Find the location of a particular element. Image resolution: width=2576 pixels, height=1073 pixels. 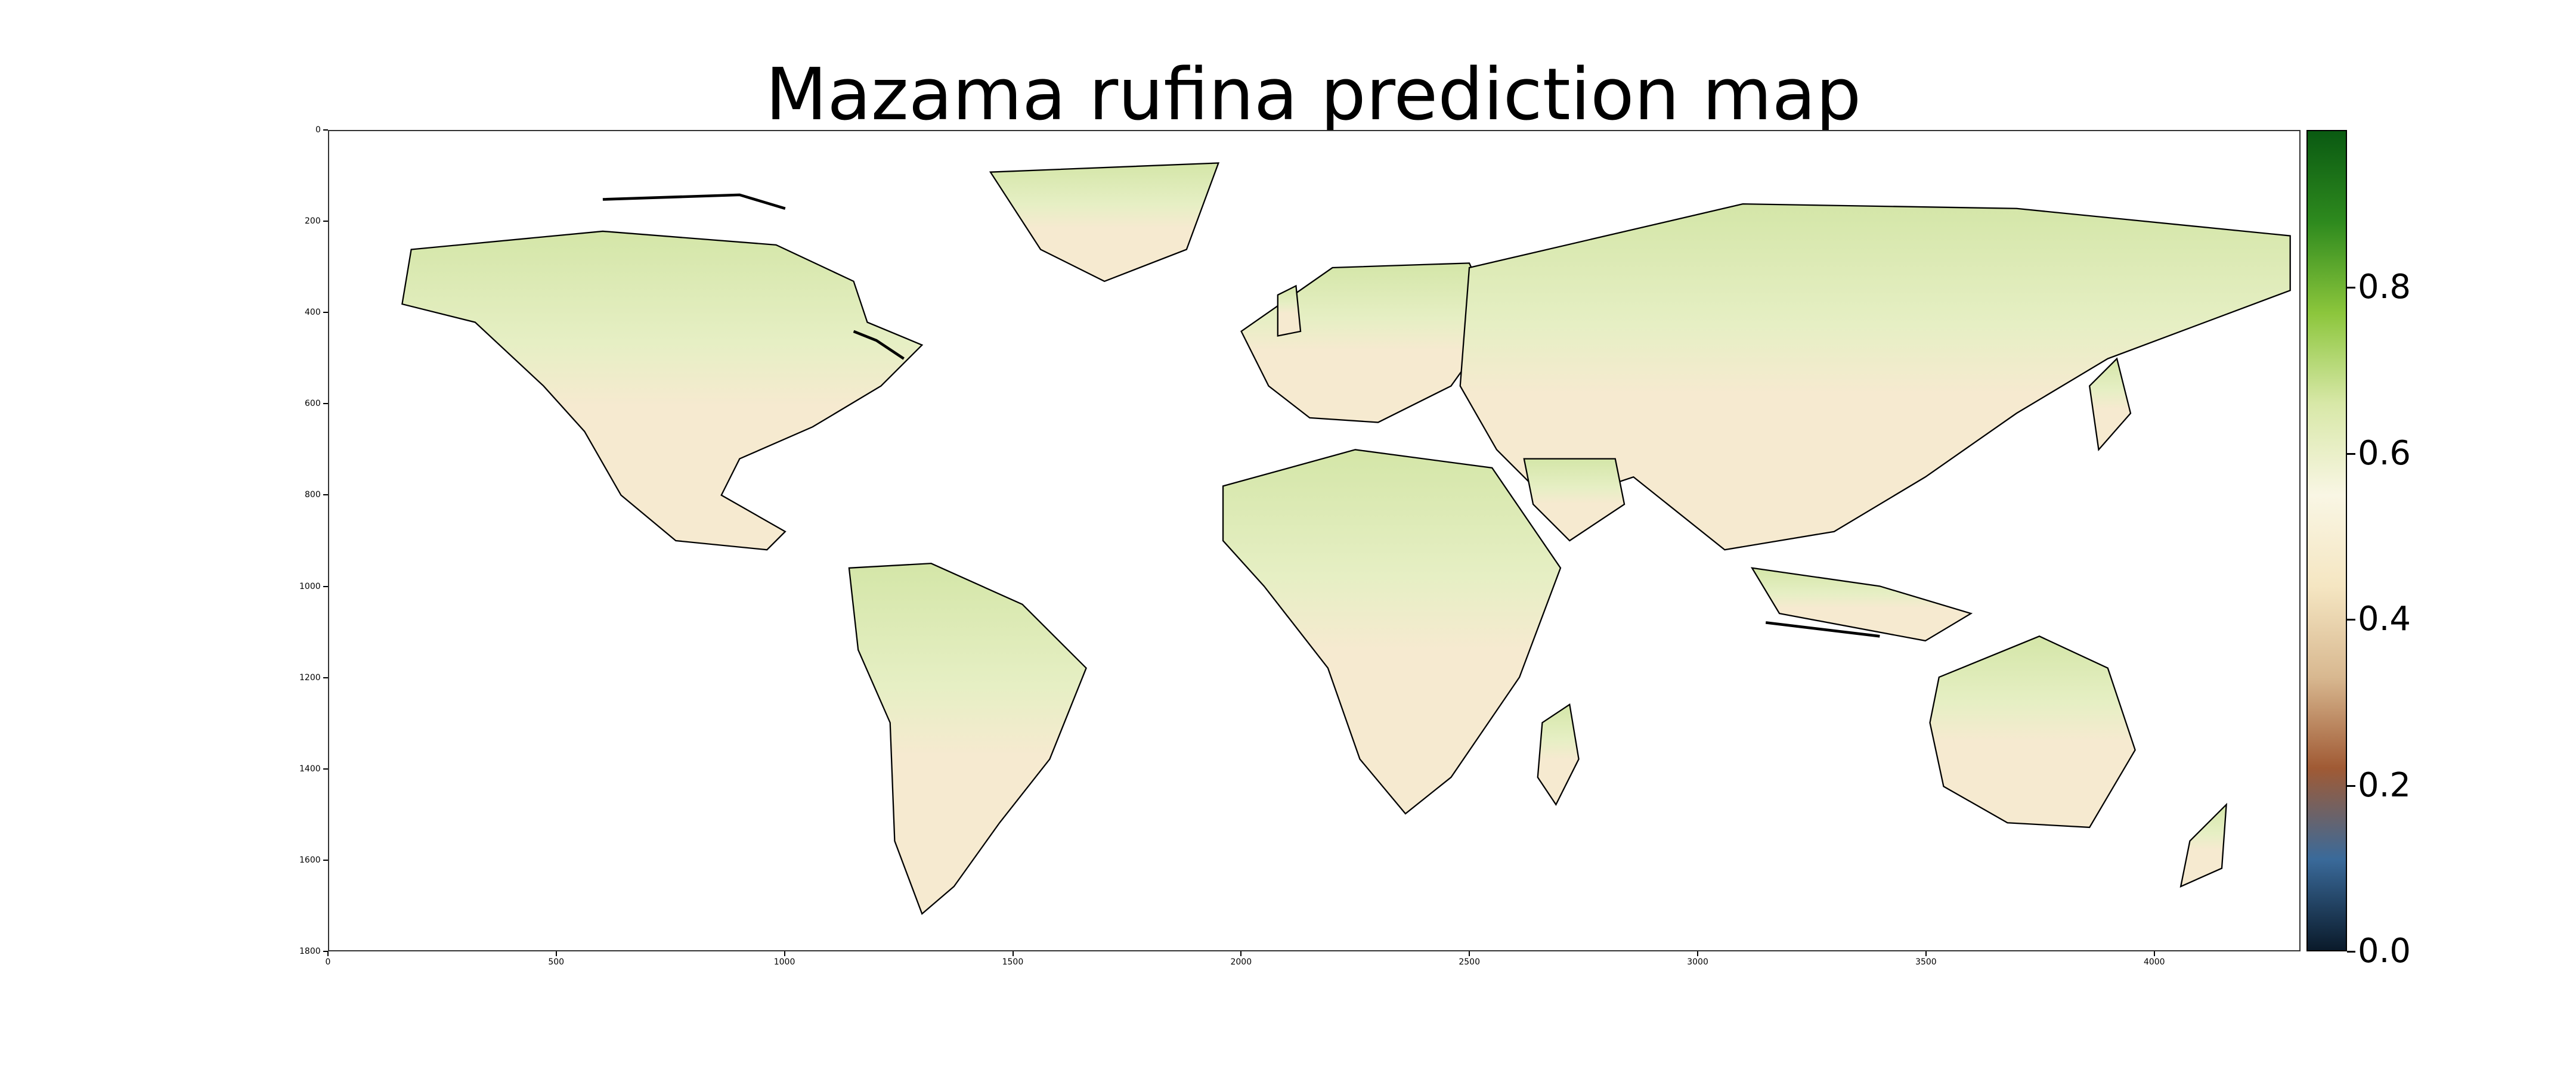

colorbar-tick-label: 0.2 is located at coordinates (2384, 785).